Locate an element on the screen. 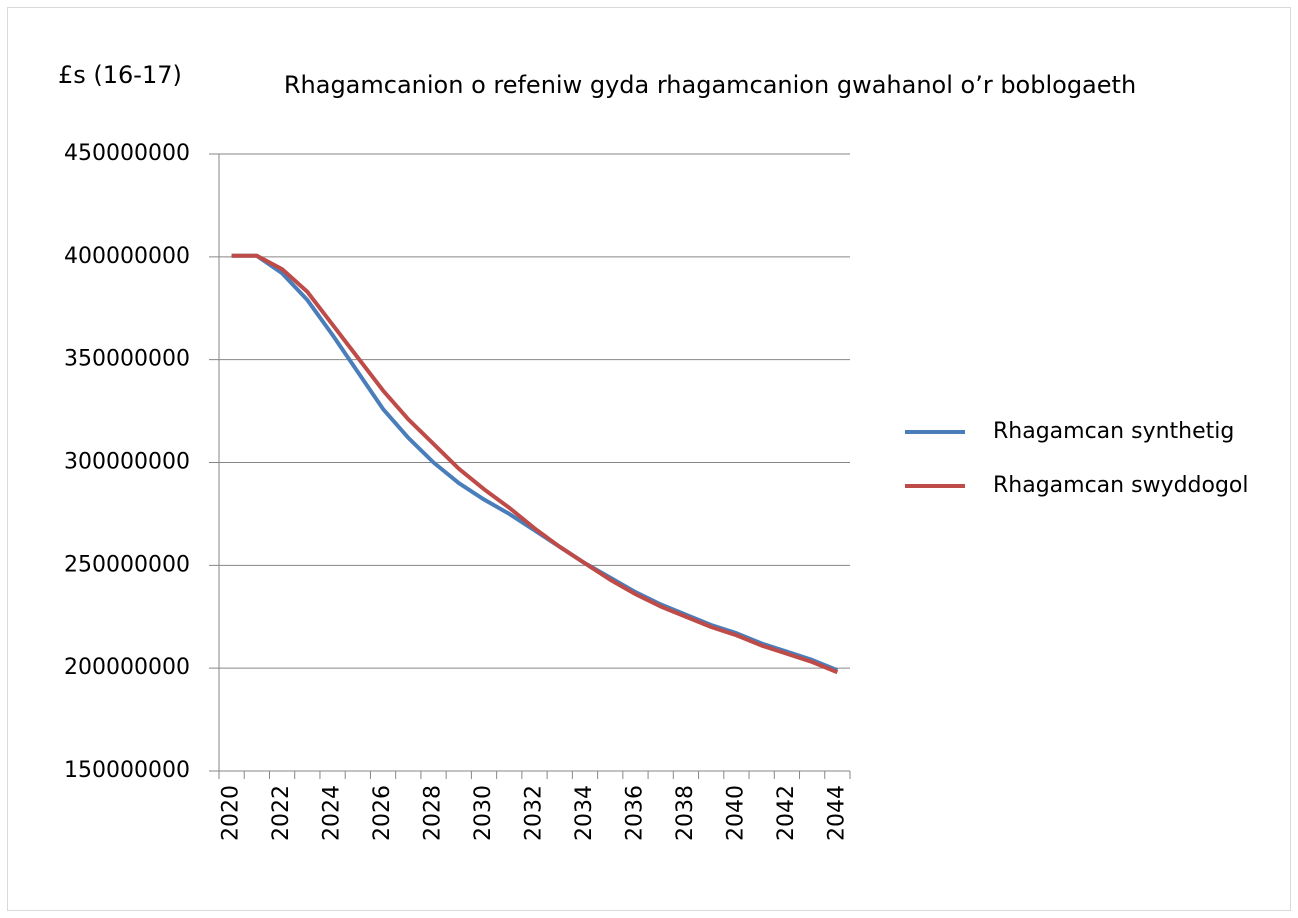 Image resolution: width=1298 pixels, height=918 pixels. x-tick-label: 2034 is located at coordinates (584, 813).